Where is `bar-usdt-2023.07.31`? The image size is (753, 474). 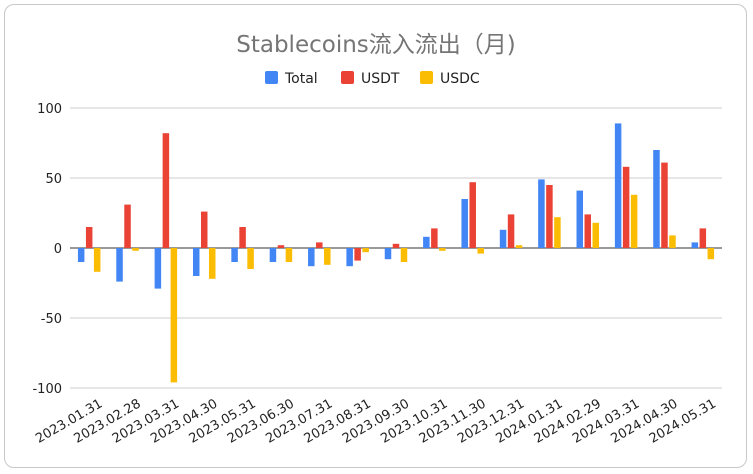 bar-usdt-2023.07.31 is located at coordinates (319, 245).